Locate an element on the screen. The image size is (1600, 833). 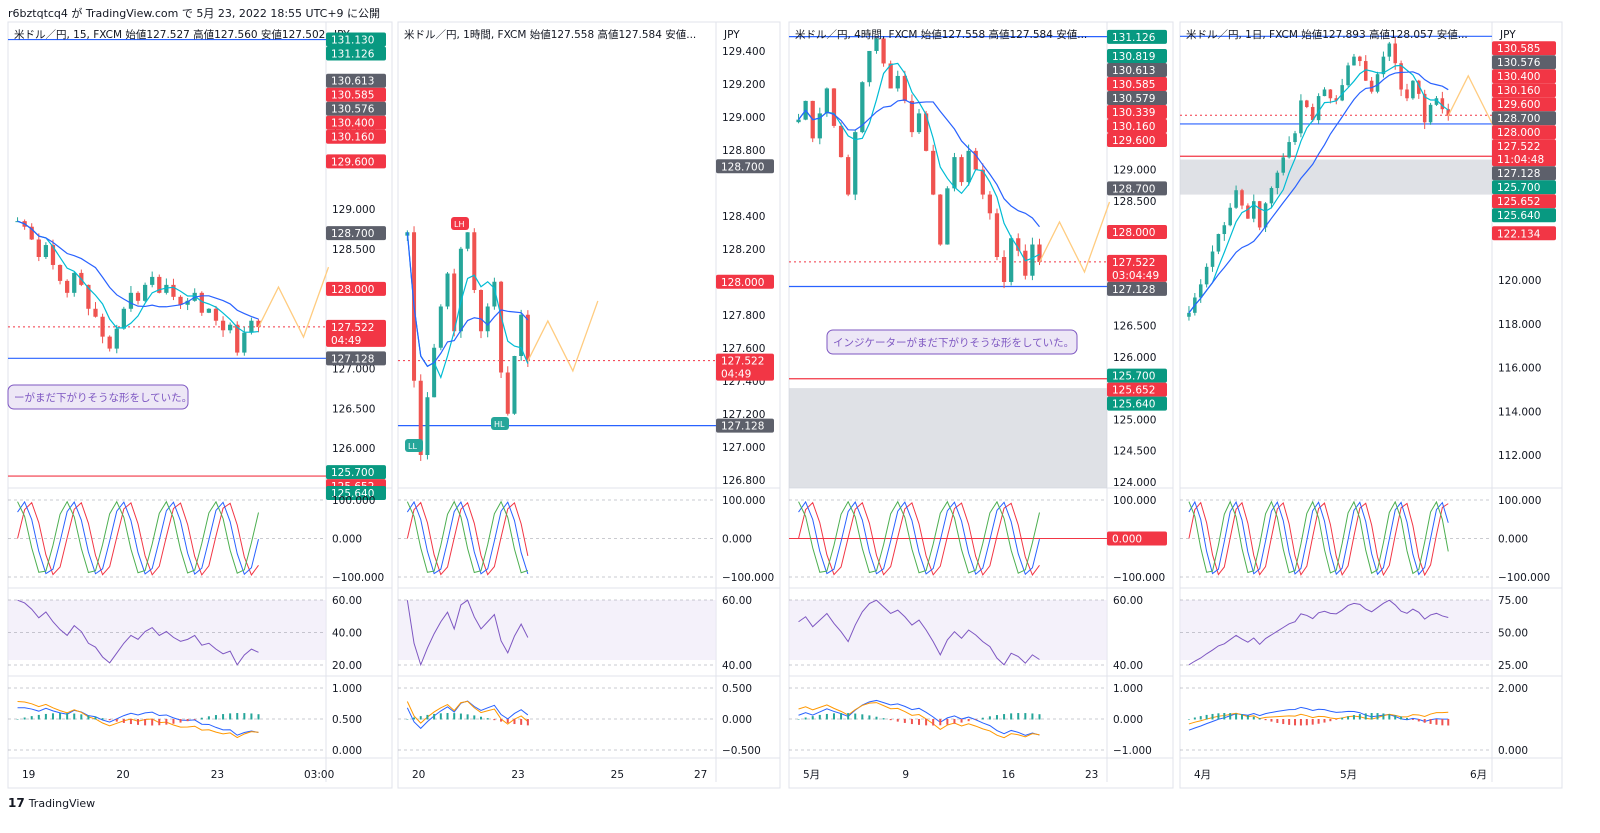
price-tag-value: 127.128 is located at coordinates (352, 359).